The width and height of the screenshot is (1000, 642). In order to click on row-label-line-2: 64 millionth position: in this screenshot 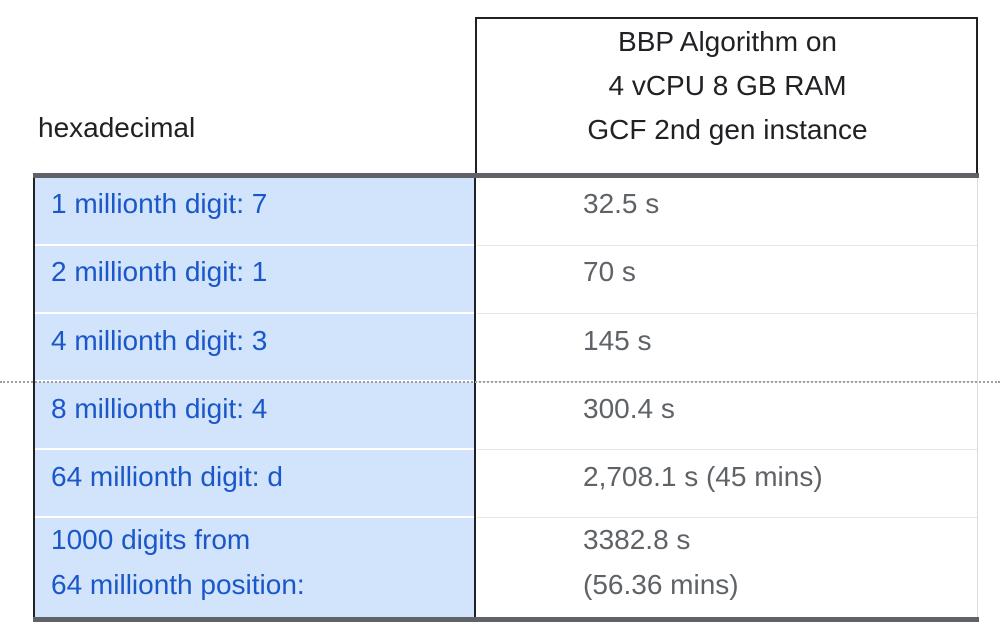, I will do `click(178, 584)`.